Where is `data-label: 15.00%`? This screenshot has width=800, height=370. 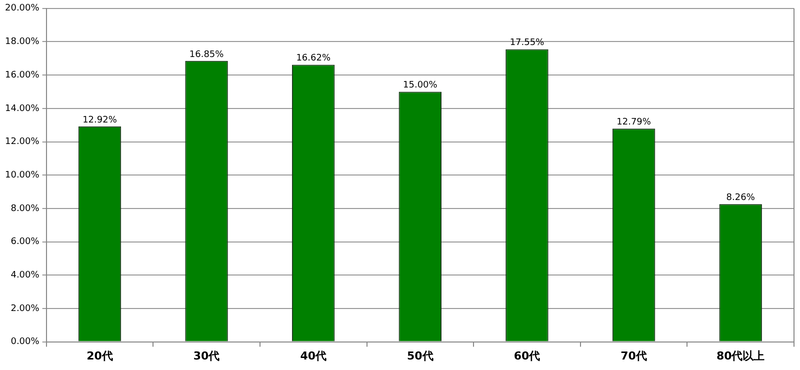 data-label: 15.00% is located at coordinates (420, 85).